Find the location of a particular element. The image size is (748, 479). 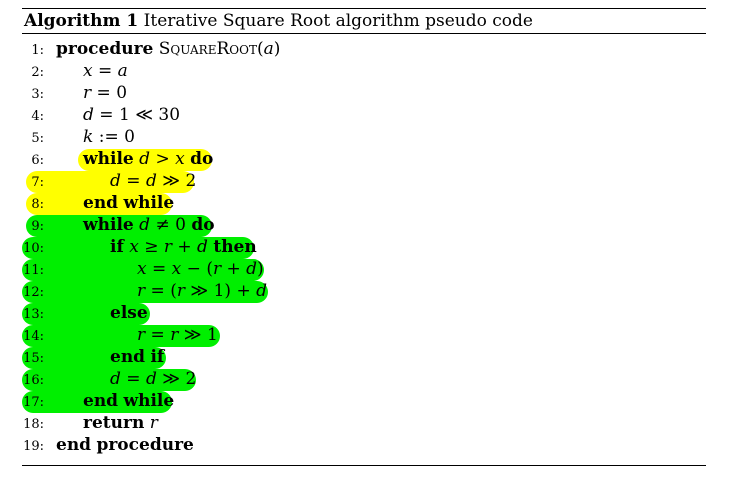

line-number: 9: is located at coordinates (37, 226).